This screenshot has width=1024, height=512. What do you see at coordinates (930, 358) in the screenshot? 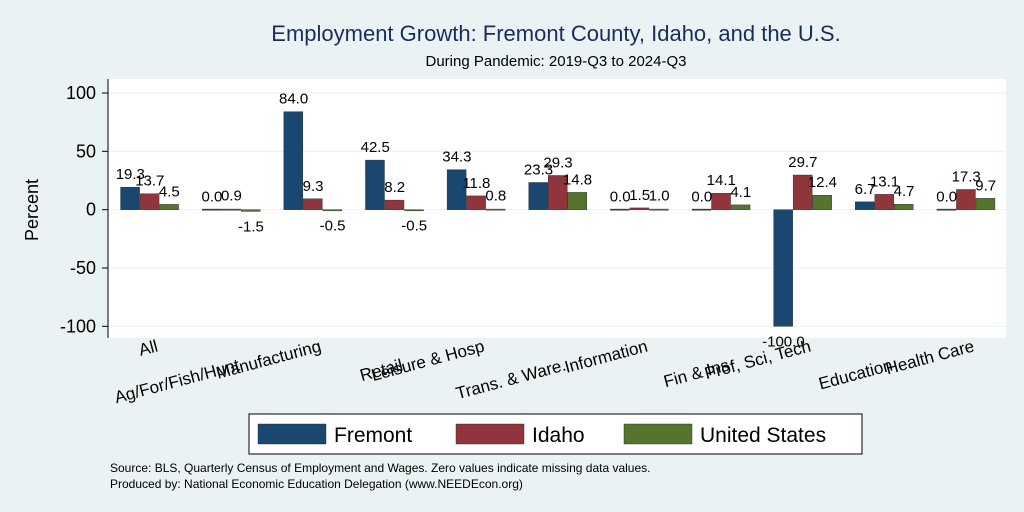
I see `x-tick-label: Health Care` at bounding box center [930, 358].